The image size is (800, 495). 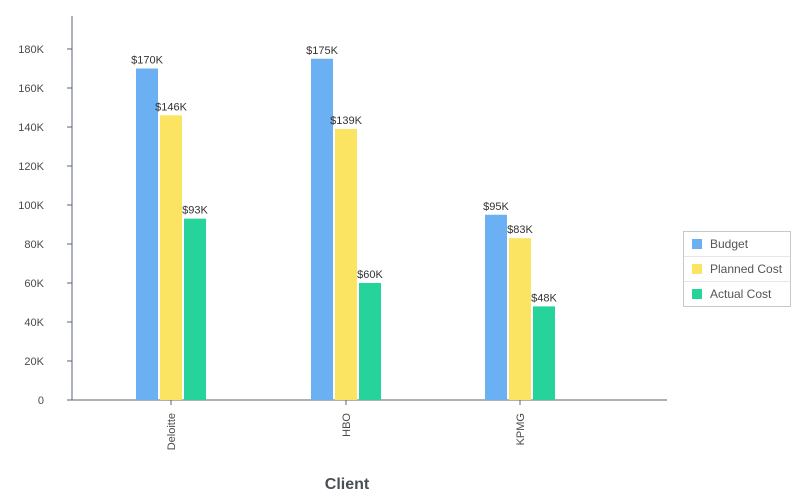 I want to click on bar-deloitte-actual-cost, so click(x=195, y=309).